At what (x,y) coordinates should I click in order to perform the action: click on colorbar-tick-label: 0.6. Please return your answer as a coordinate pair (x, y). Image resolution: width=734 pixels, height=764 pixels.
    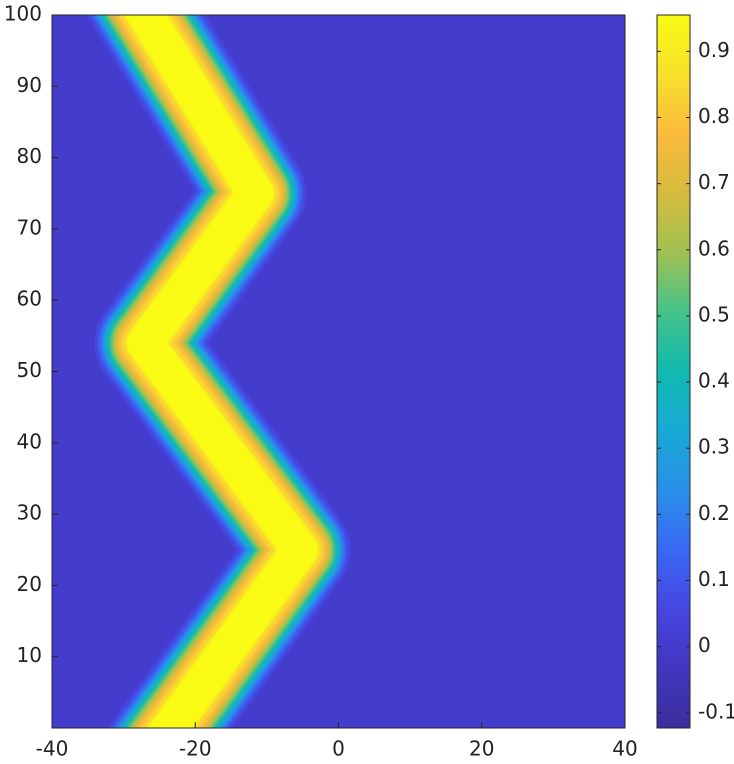
    Looking at the image, I should click on (714, 248).